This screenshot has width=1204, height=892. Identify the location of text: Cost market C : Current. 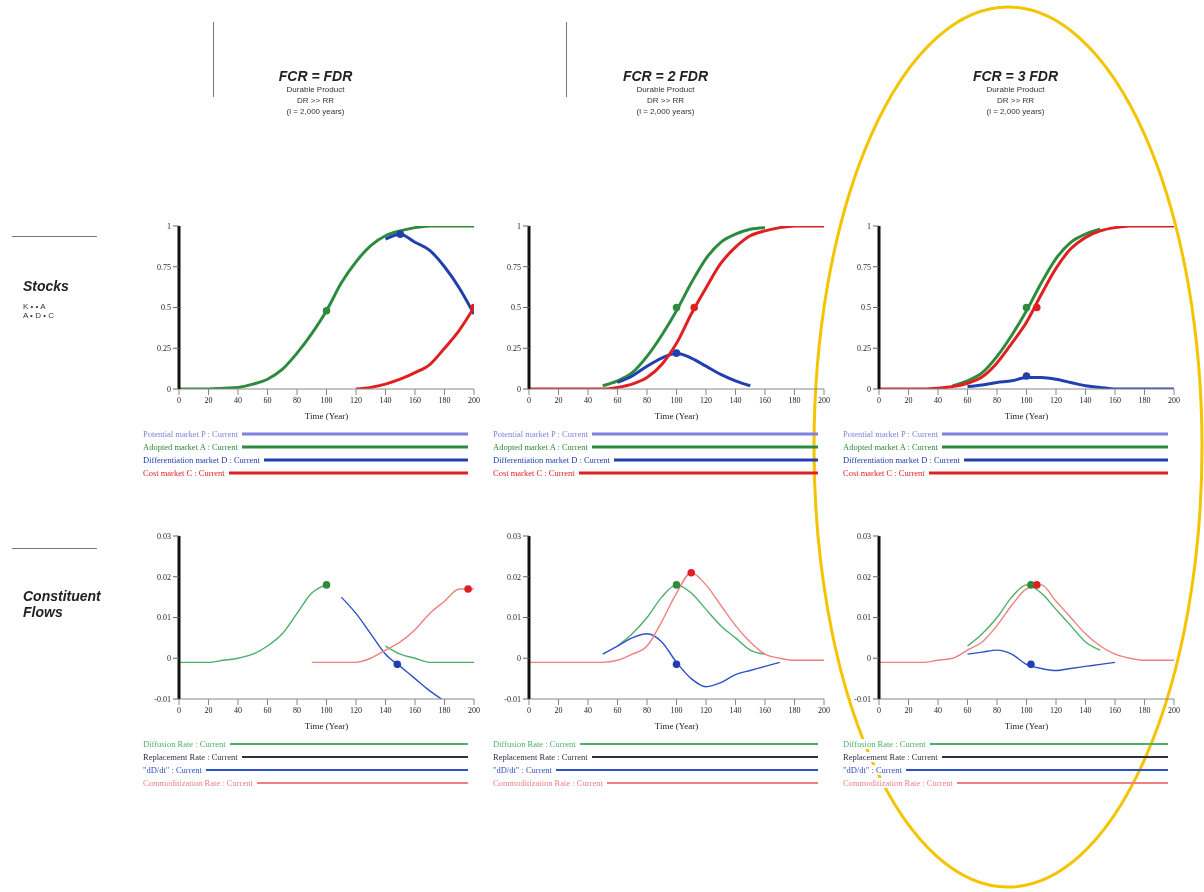
(184, 472).